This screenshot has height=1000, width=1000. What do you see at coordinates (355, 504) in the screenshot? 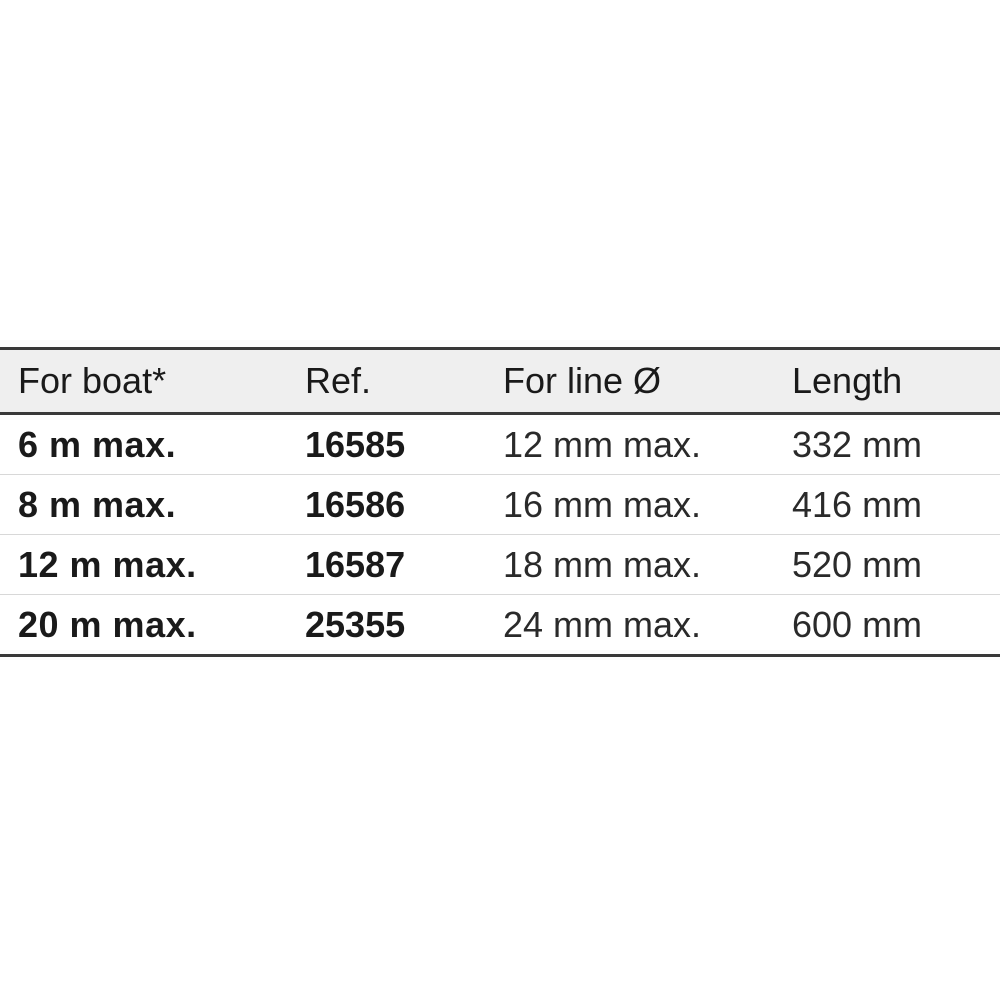
I see `cell-ref: 16586` at bounding box center [355, 504].